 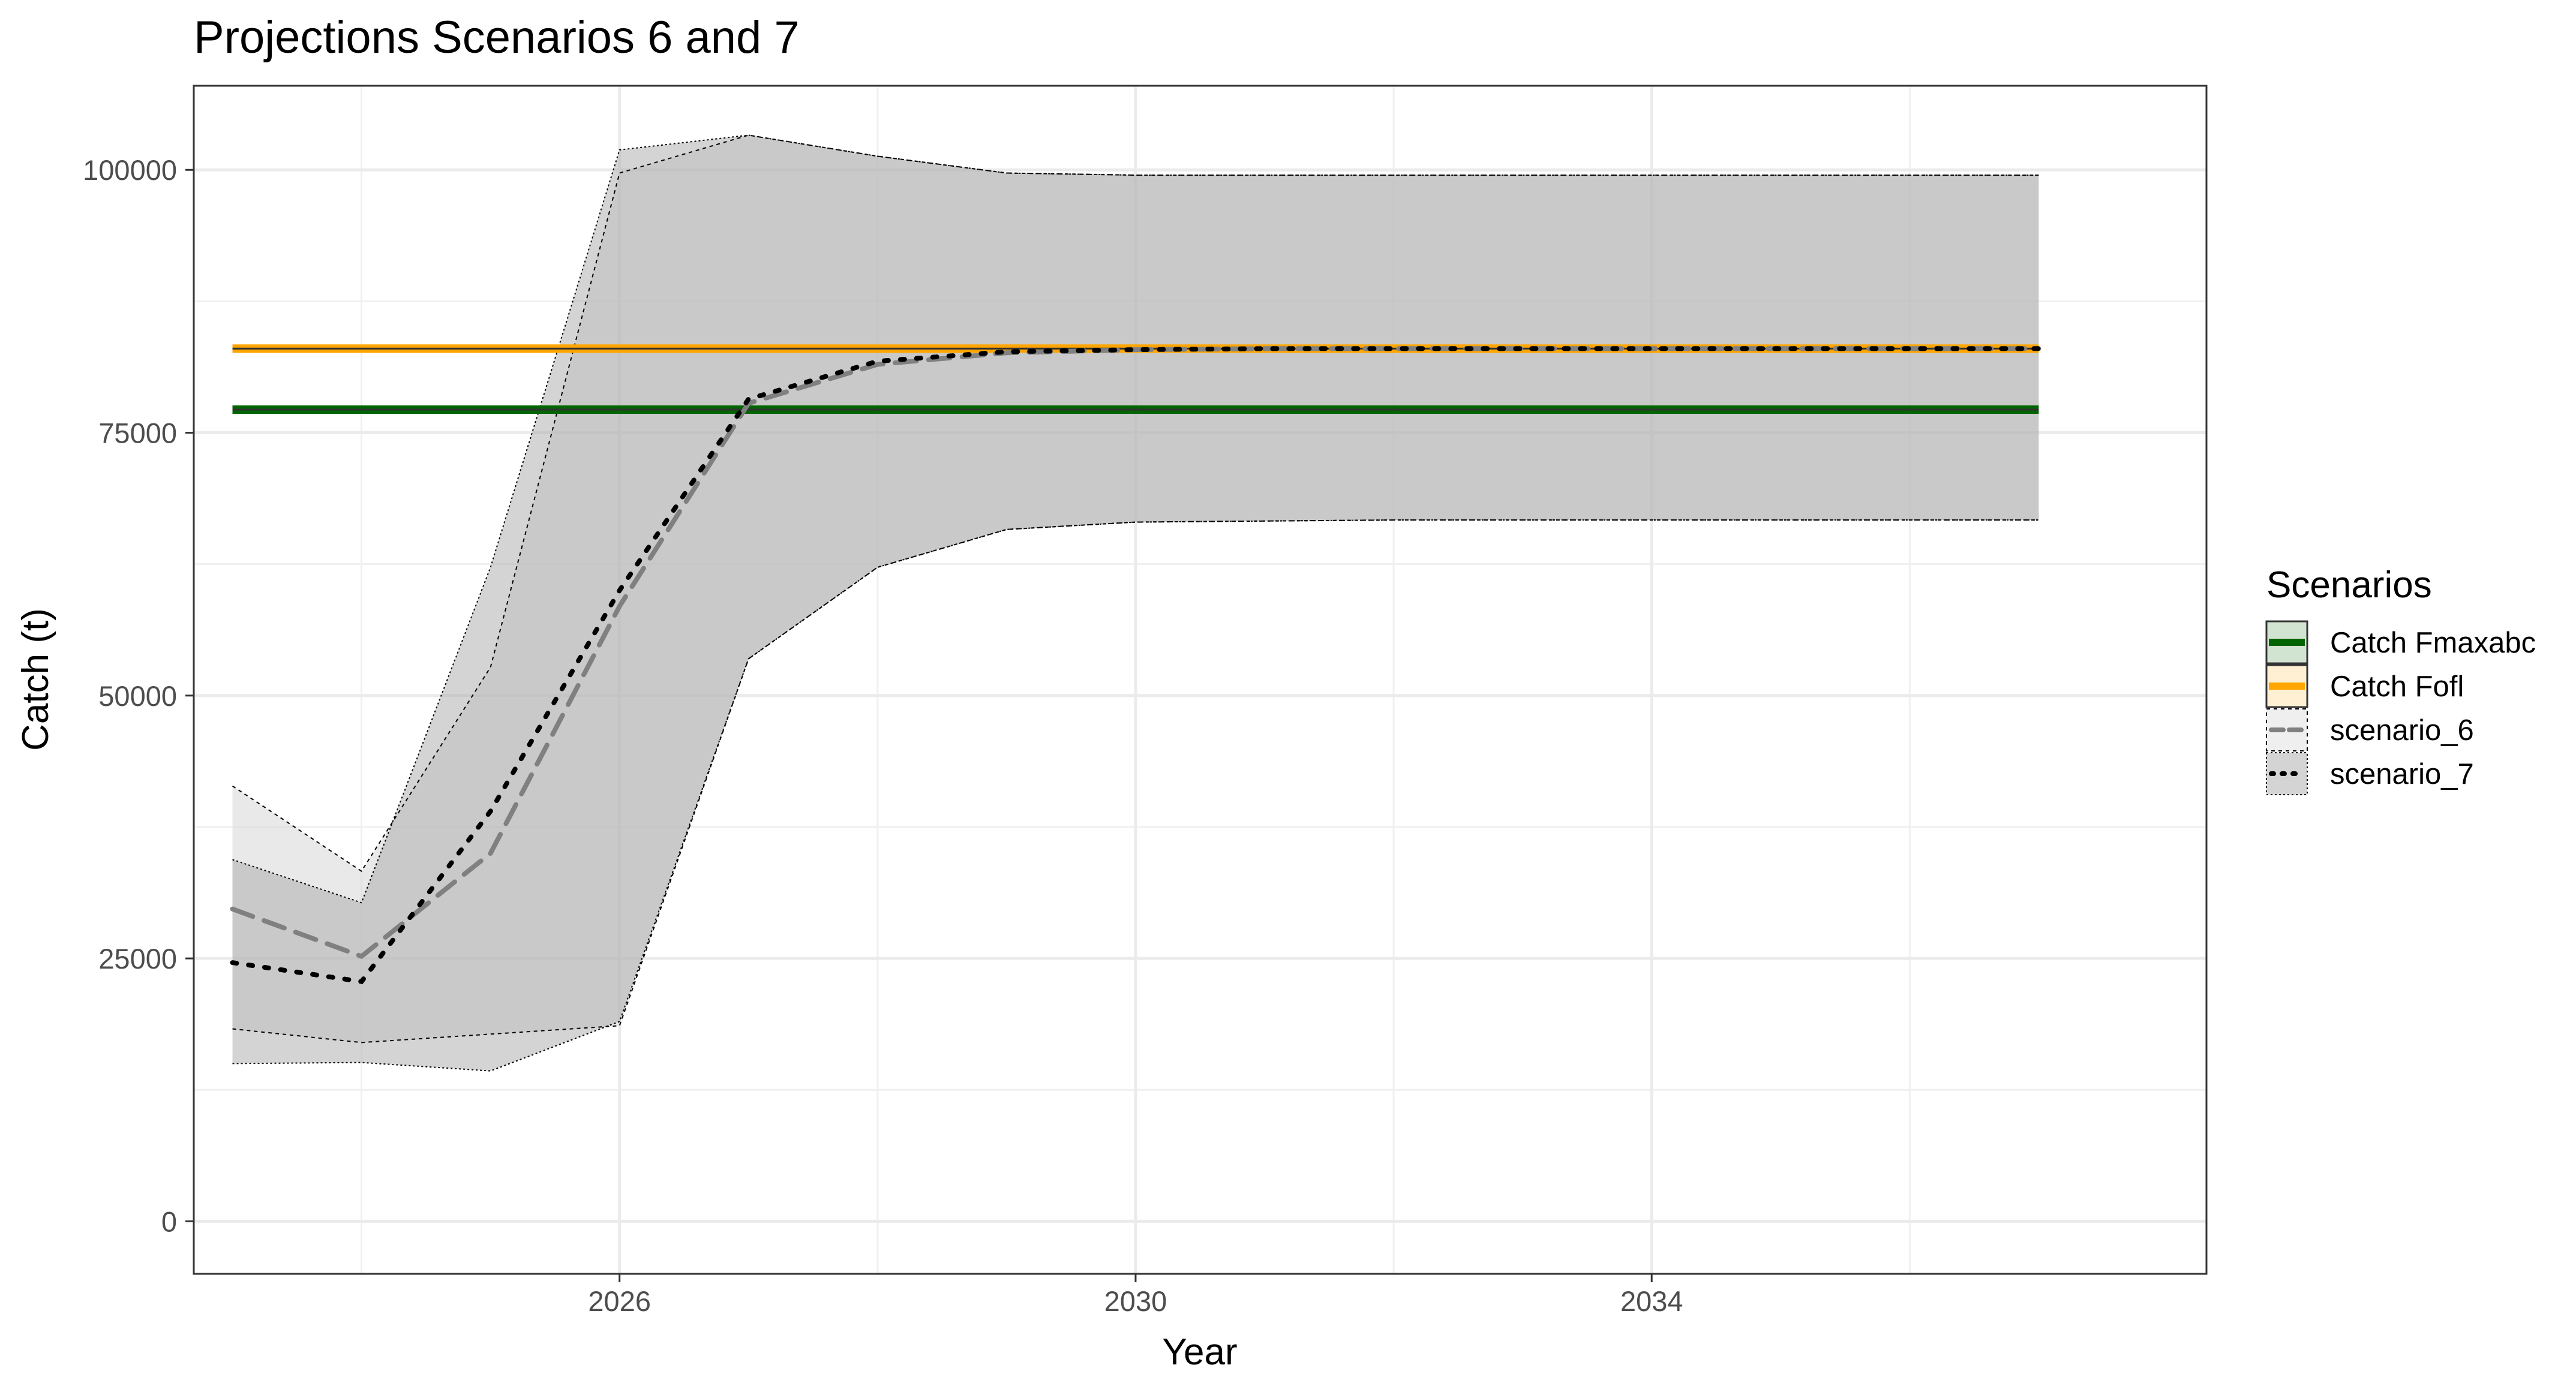 What do you see at coordinates (137, 959) in the screenshot?
I see `y-tick-label-25000: 25000` at bounding box center [137, 959].